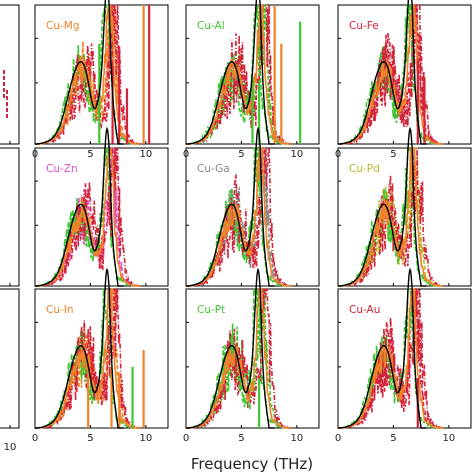  Describe the element at coordinates (62, 169) in the screenshot. I see `panel-title: Cu-Zn` at that location.